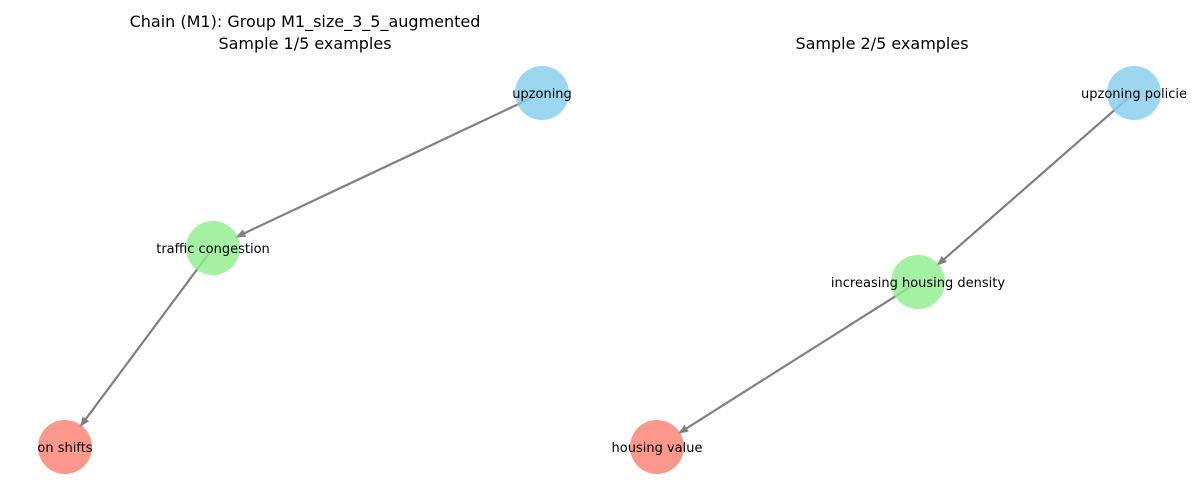 The width and height of the screenshot is (1200, 500). Describe the element at coordinates (304, 43) in the screenshot. I see `panel-title-line-2: Sample 1/5 examples` at that location.